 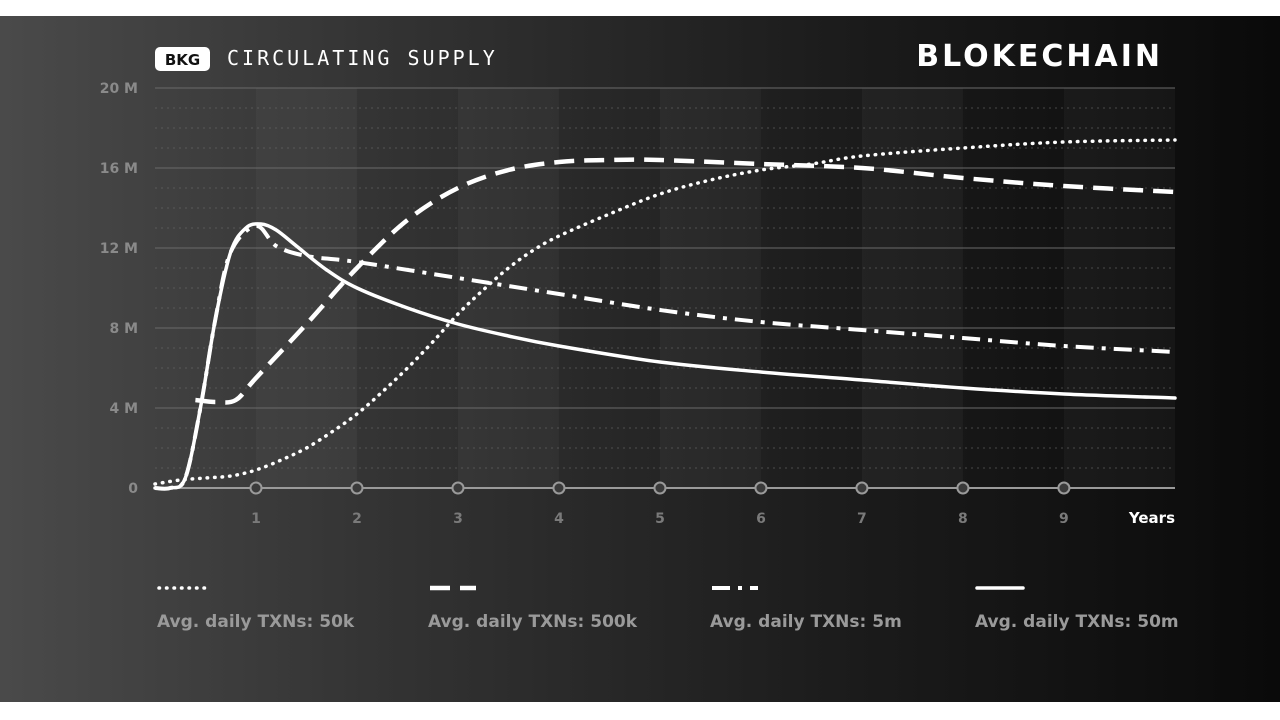 What do you see at coordinates (1151, 518) in the screenshot?
I see `x-axis-label: Years` at bounding box center [1151, 518].